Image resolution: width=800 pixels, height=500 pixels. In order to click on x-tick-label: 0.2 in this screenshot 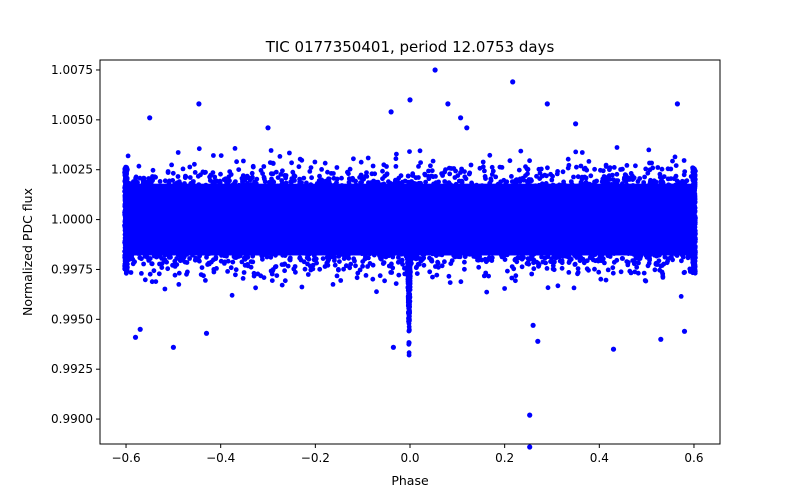, I will do `click(504, 458)`.